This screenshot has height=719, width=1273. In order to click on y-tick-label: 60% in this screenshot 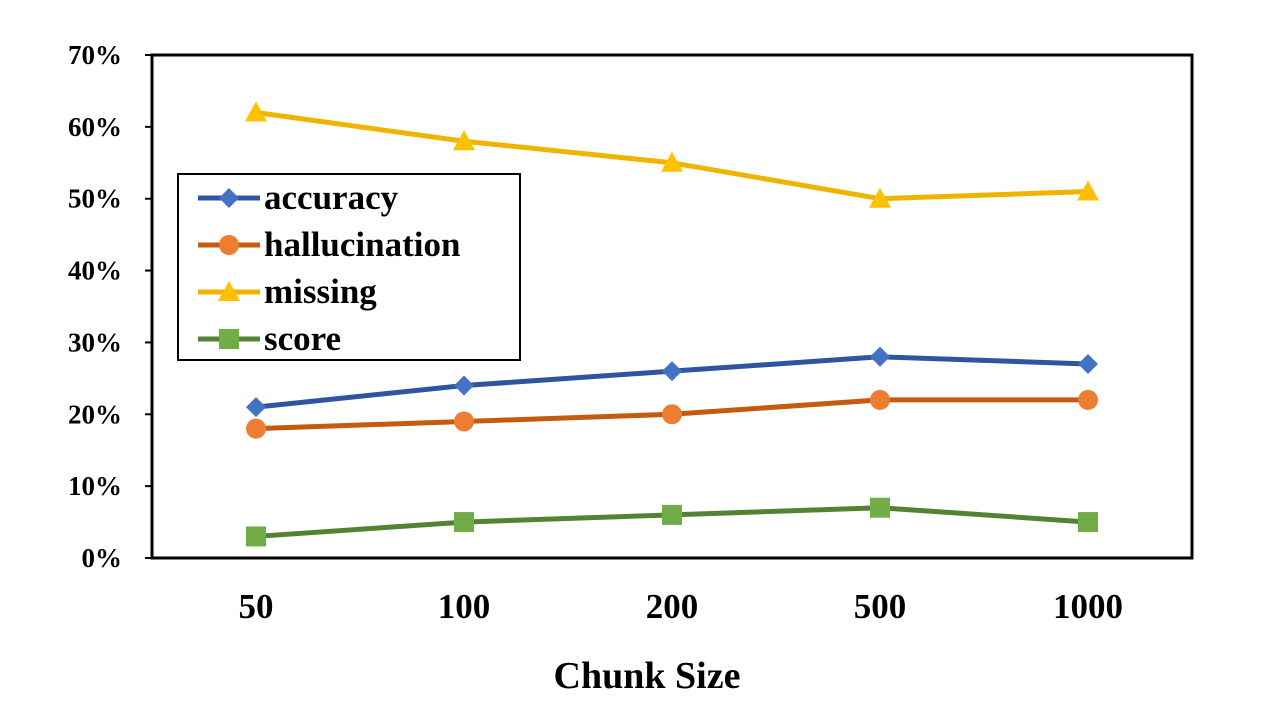, I will do `click(95, 127)`.